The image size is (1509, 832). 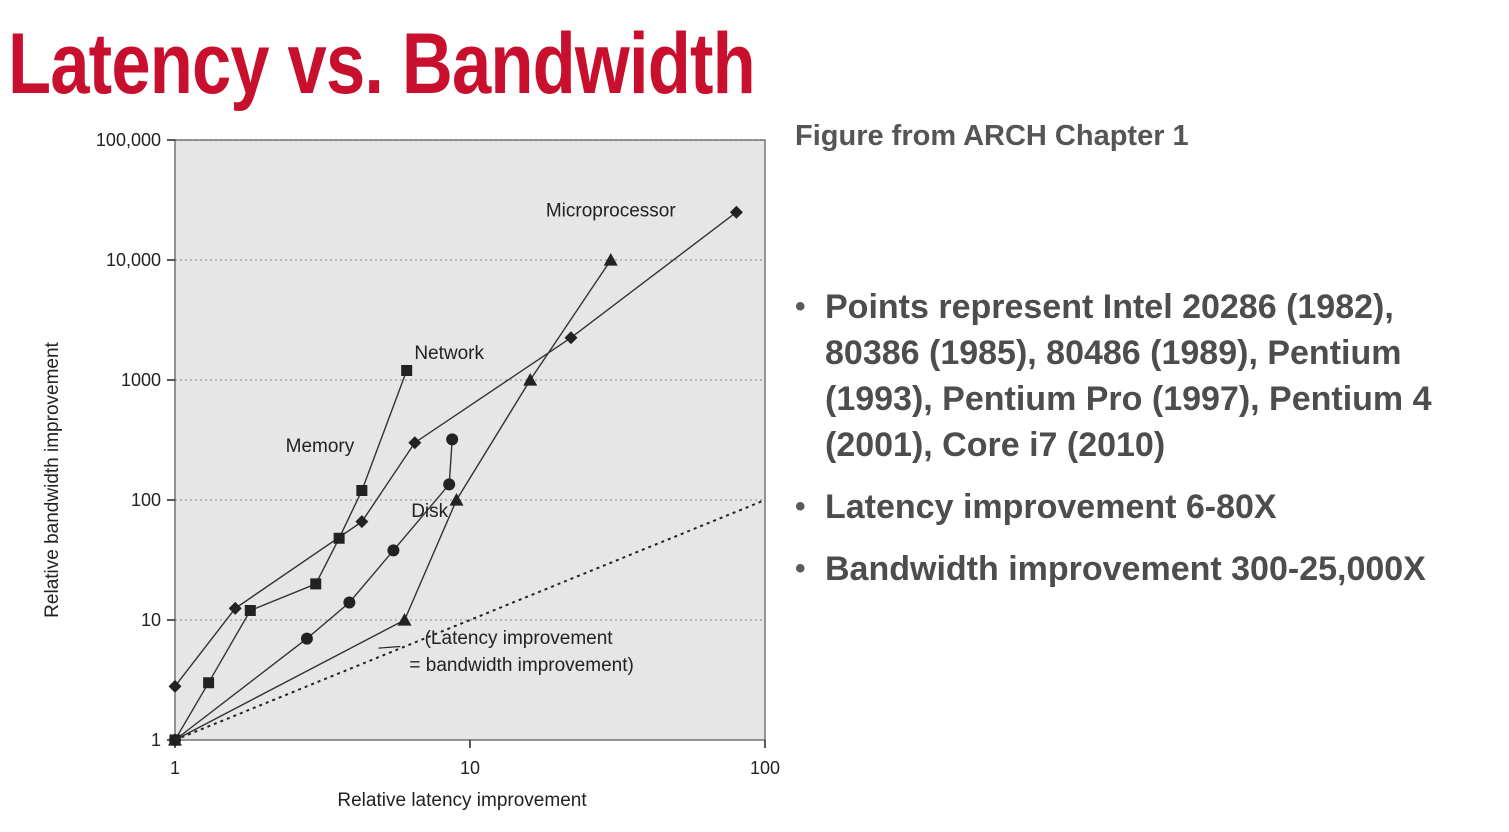 I want to click on bullet-item: • Latency improvement 6-80X, so click(x=1145, y=507).